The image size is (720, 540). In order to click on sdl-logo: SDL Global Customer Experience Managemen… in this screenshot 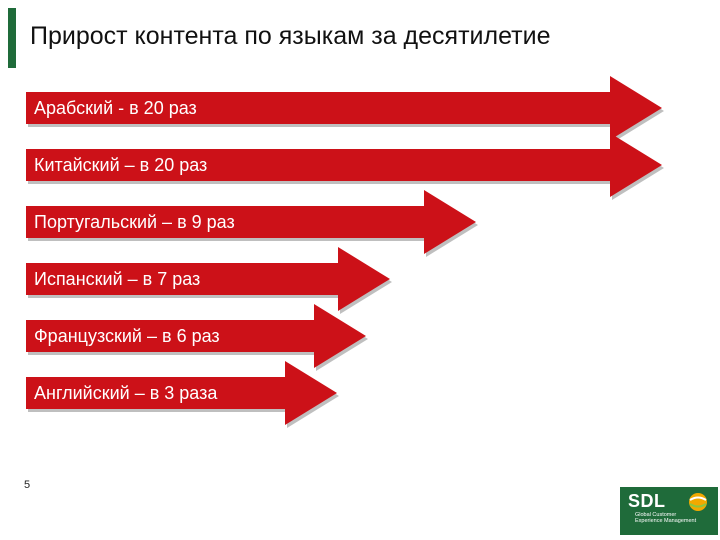, I will do `click(669, 511)`.